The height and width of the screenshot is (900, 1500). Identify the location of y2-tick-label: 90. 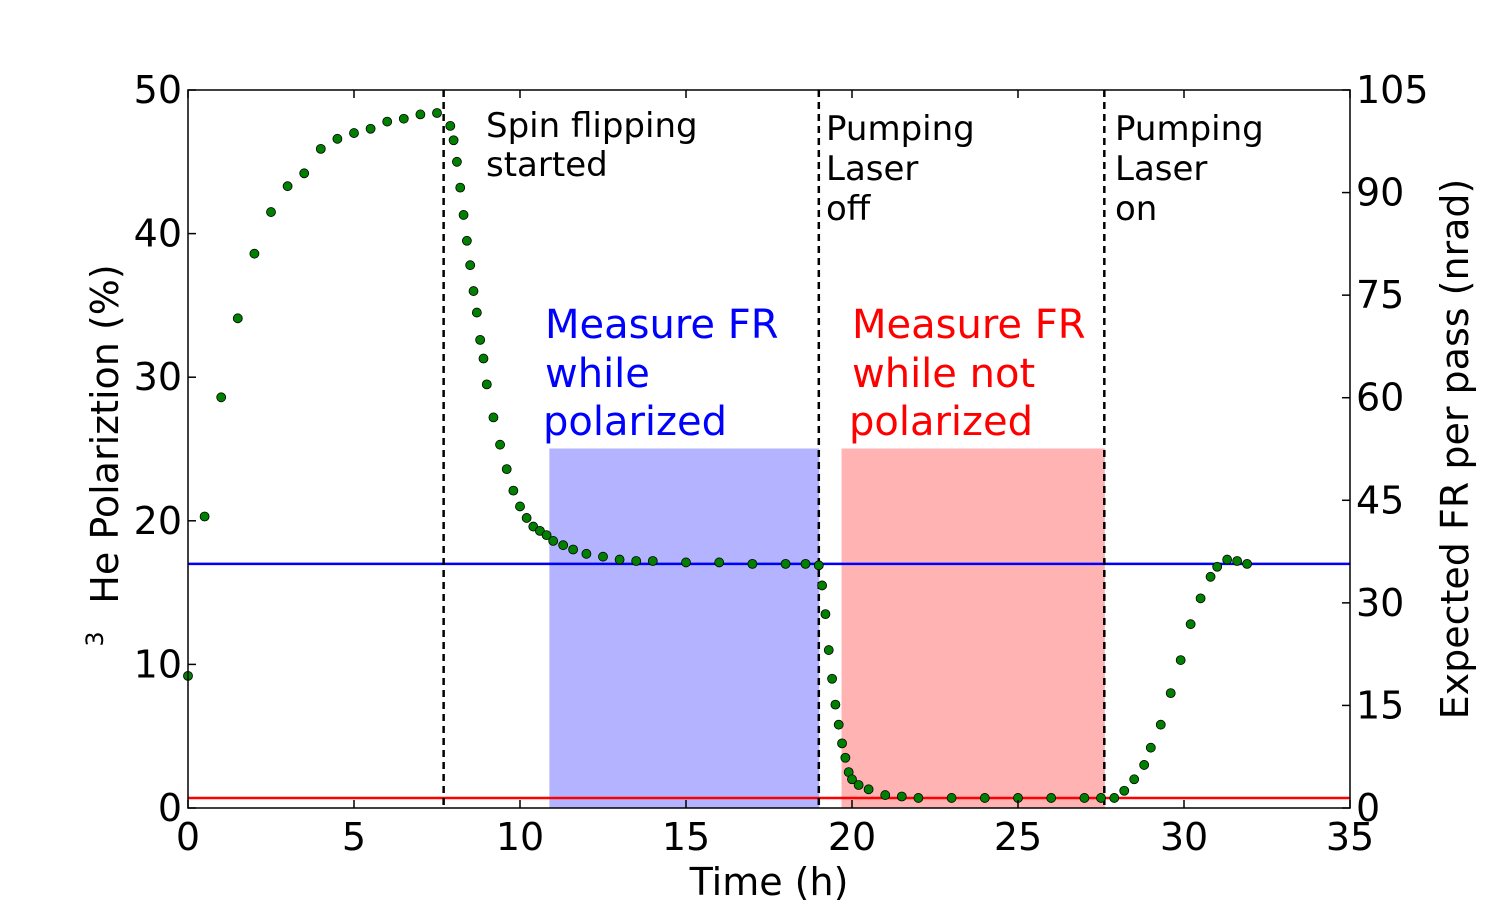
(1380, 193).